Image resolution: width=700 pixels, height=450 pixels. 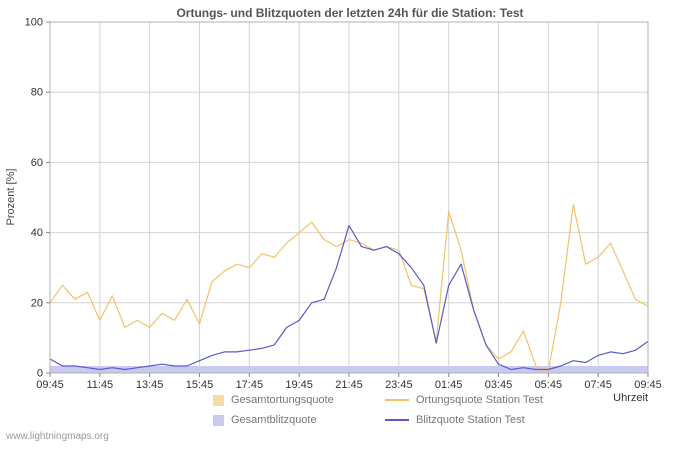 I want to click on y-tick-label: 60, so click(x=37, y=163).